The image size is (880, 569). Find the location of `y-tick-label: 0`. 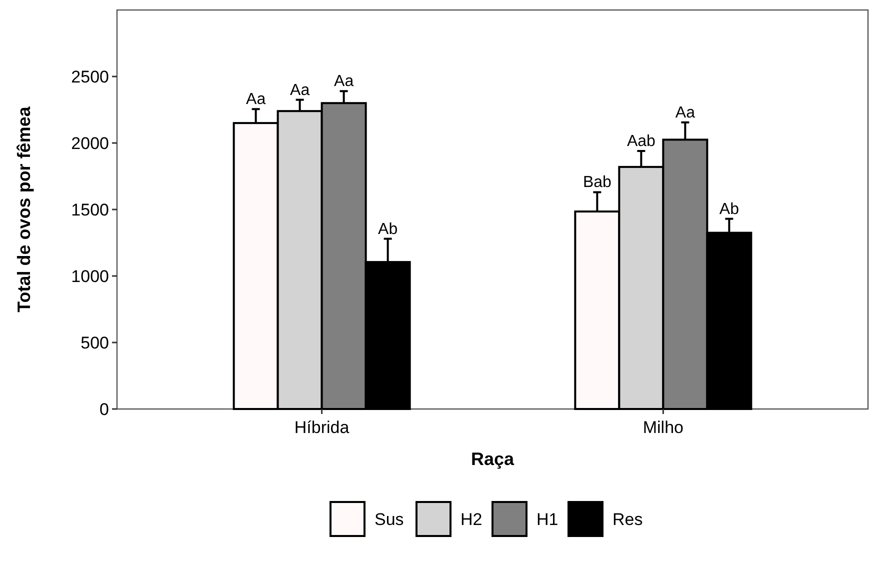

y-tick-label: 0 is located at coordinates (104, 409).